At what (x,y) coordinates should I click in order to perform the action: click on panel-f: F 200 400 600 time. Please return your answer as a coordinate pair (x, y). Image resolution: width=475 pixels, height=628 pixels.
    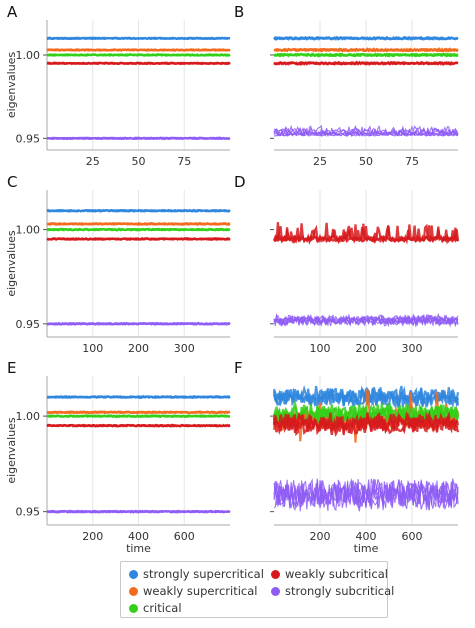
    Looking at the image, I should click on (347, 457).